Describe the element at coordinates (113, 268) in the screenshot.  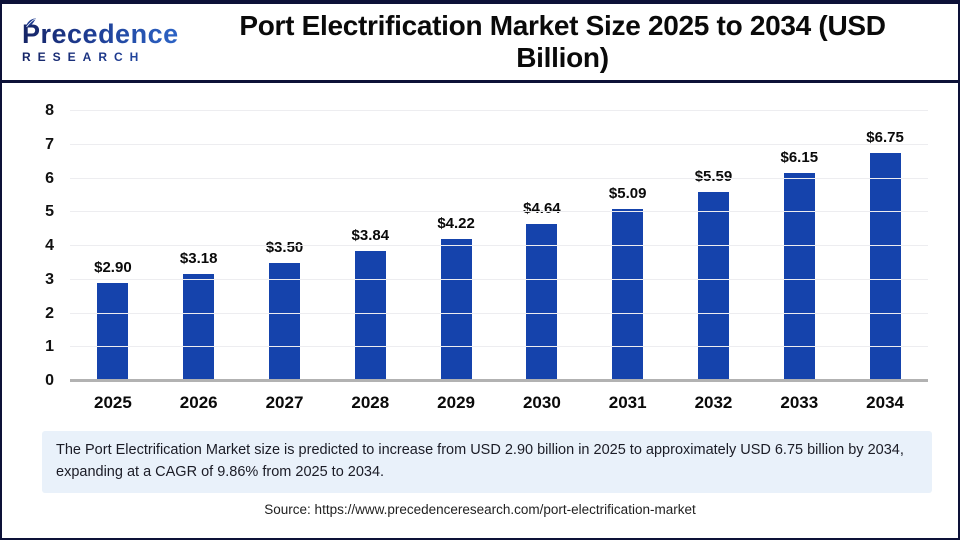
I see `bar-value-label-2025: $2.90` at that location.